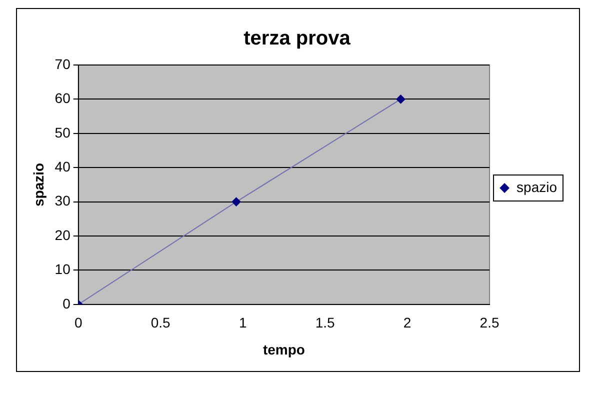 This screenshot has width=600, height=400. What do you see at coordinates (62, 269) in the screenshot?
I see `y-tick-label: 10` at bounding box center [62, 269].